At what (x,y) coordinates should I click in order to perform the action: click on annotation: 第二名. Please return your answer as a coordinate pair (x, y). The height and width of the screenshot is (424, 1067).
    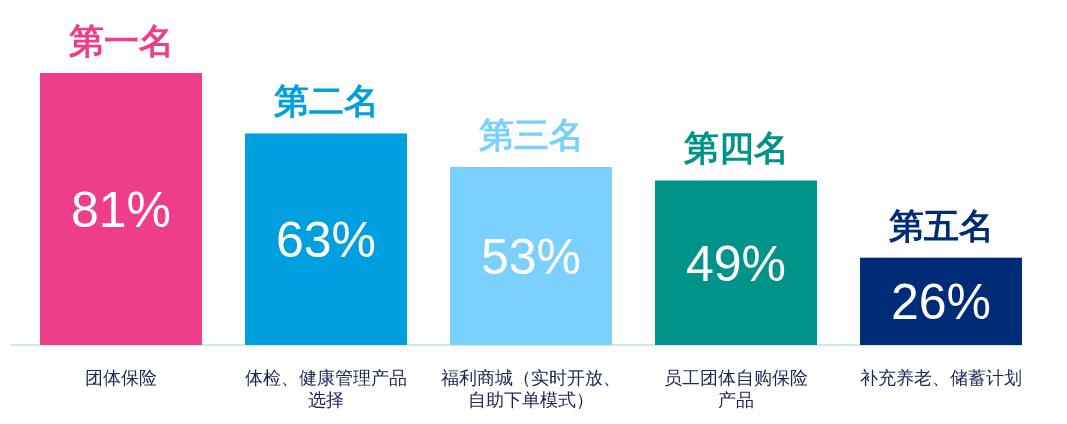
    Looking at the image, I should click on (326, 101).